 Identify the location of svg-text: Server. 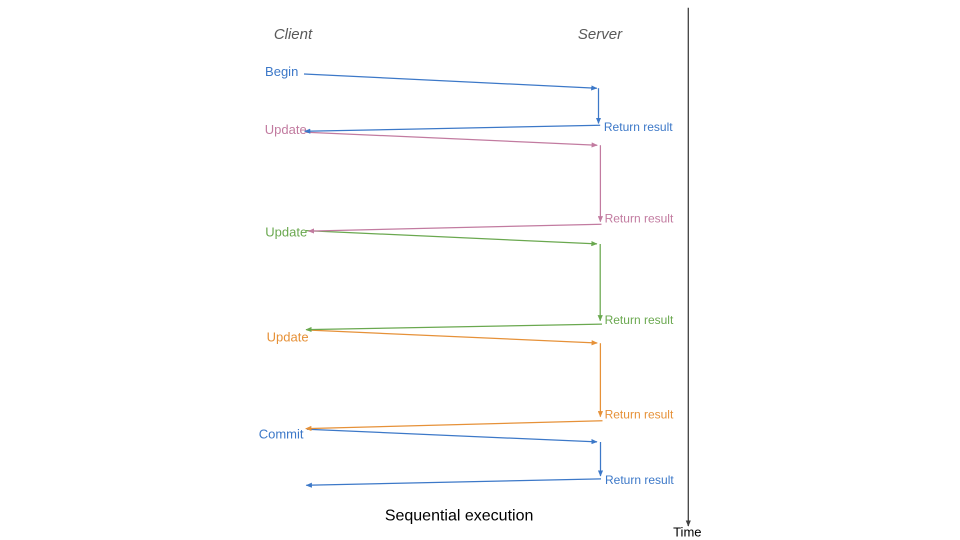
(600, 34).